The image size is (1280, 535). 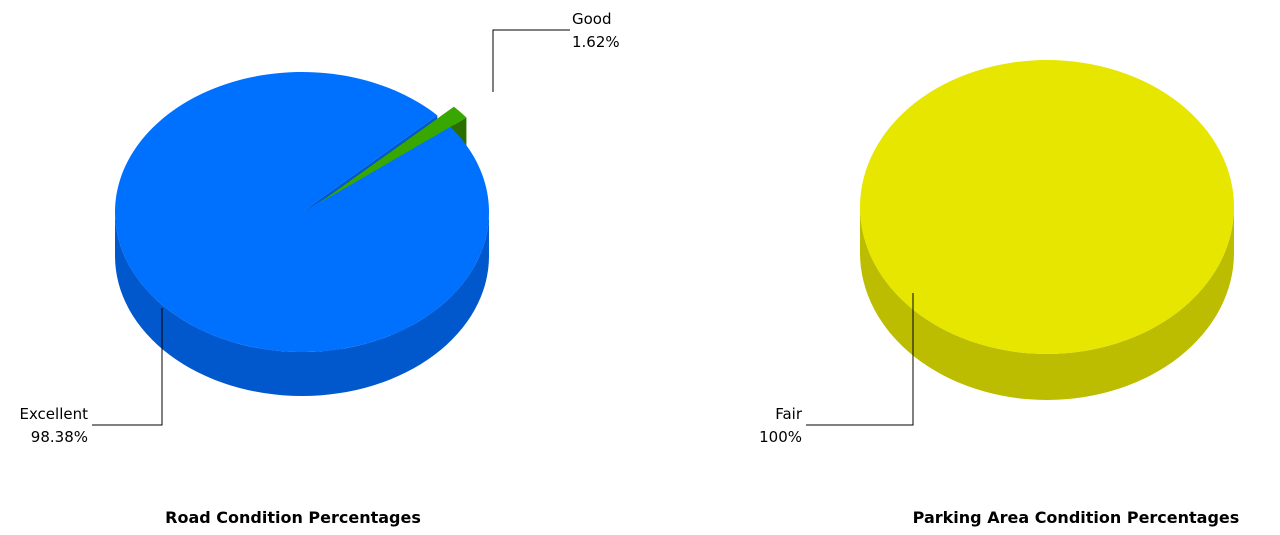 What do you see at coordinates (1076, 517) in the screenshot?
I see `parking-chart-title: Parking Area Condition Percentages` at bounding box center [1076, 517].